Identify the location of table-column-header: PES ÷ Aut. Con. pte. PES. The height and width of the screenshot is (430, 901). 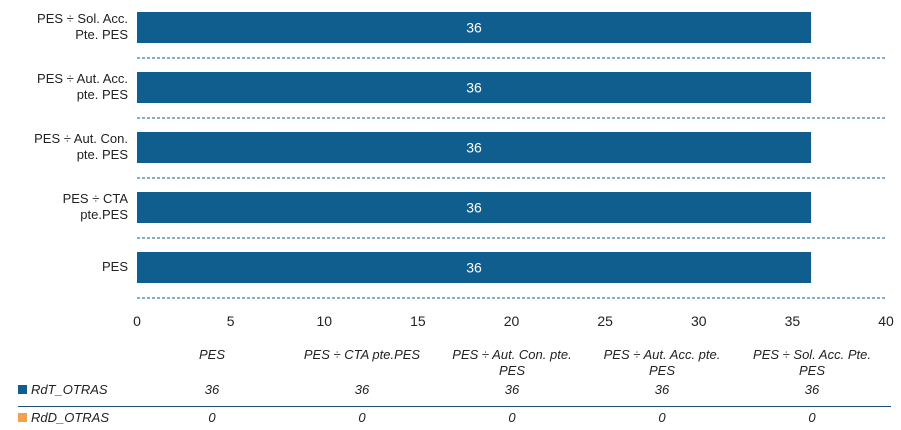
(512, 363).